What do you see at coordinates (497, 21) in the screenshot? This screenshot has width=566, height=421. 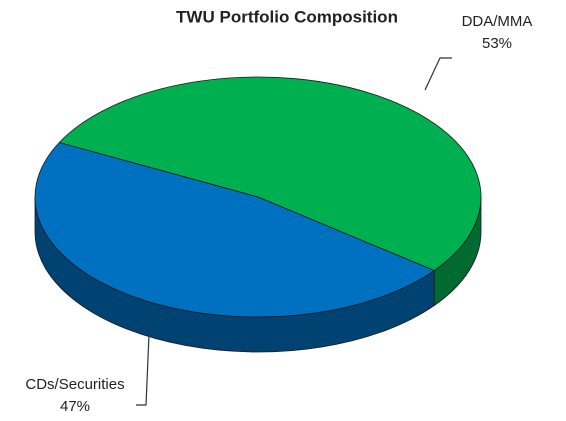 I see `slice-label: DDA/MMA` at bounding box center [497, 21].